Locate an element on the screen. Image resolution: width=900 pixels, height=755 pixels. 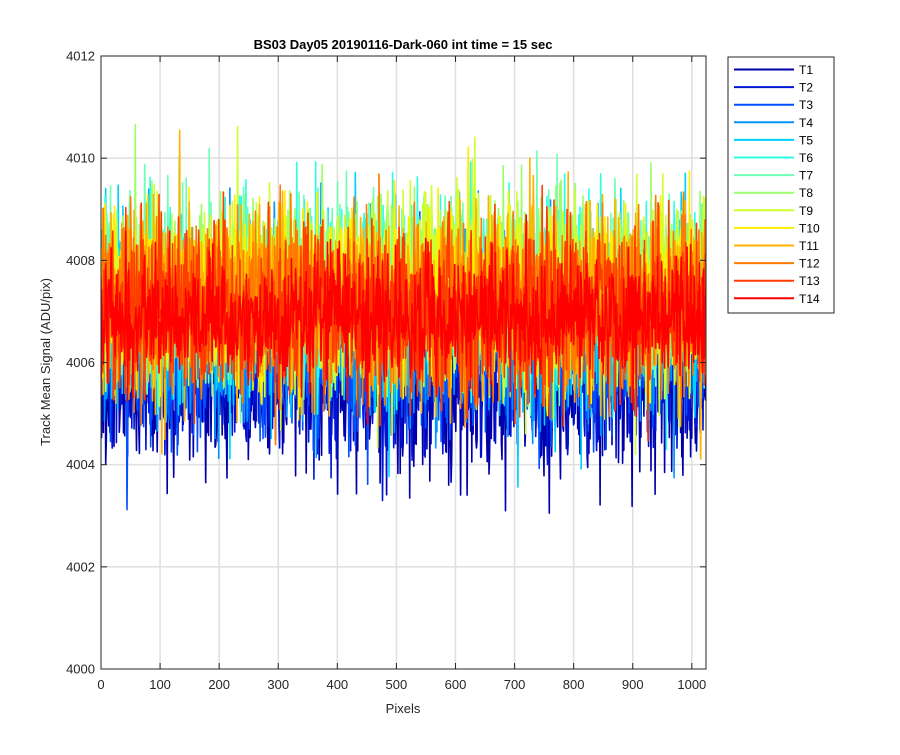
legend-label-t9: T9 is located at coordinates (806, 211).